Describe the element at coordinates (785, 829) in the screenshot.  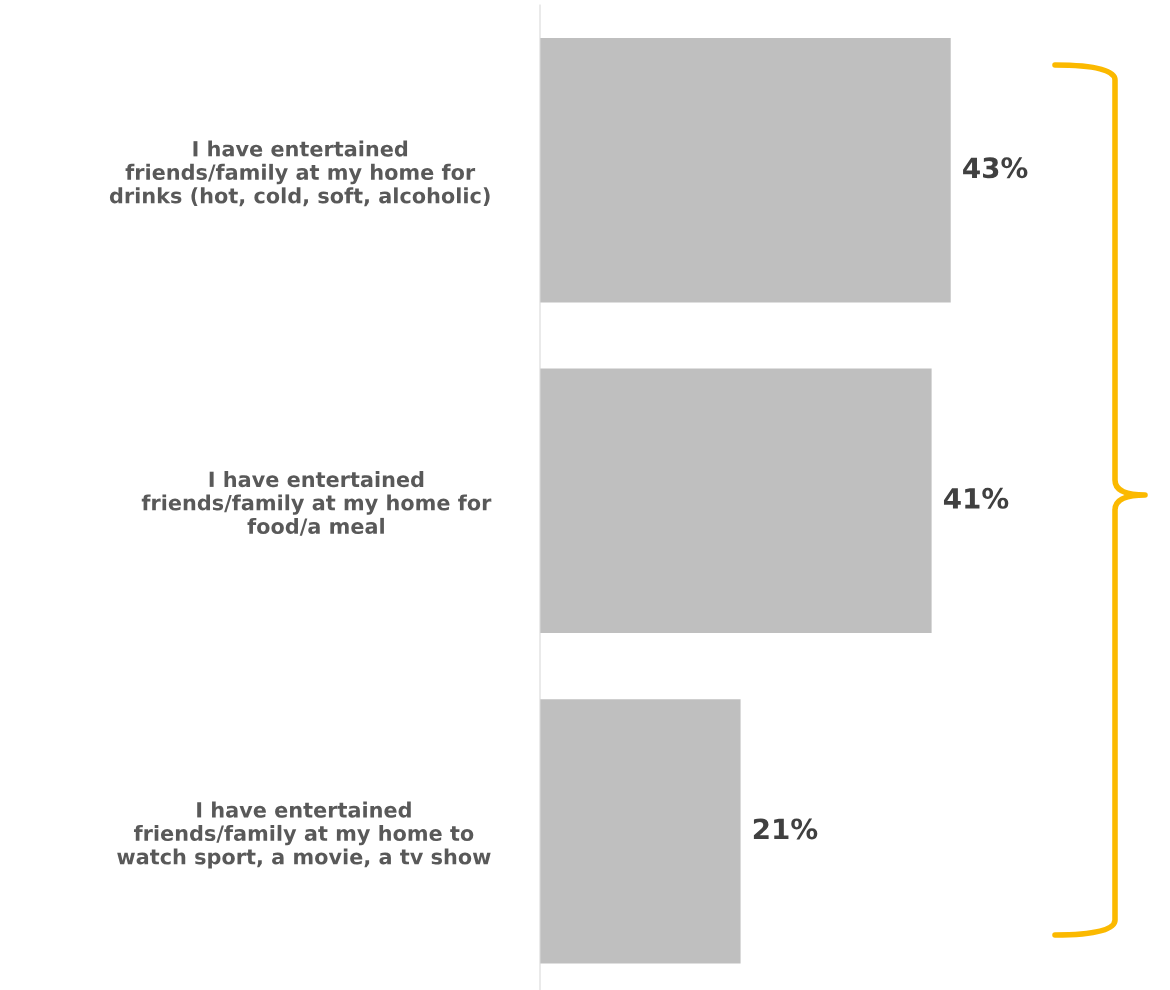
I see `data-label: 21%` at that location.